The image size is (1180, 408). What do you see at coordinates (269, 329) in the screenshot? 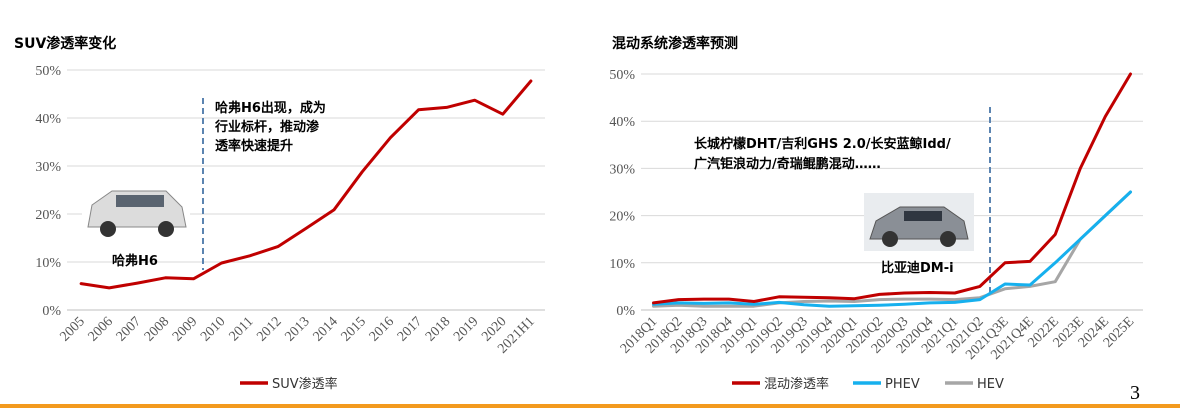
I see `x-tick-label: 2012` at bounding box center [269, 329].